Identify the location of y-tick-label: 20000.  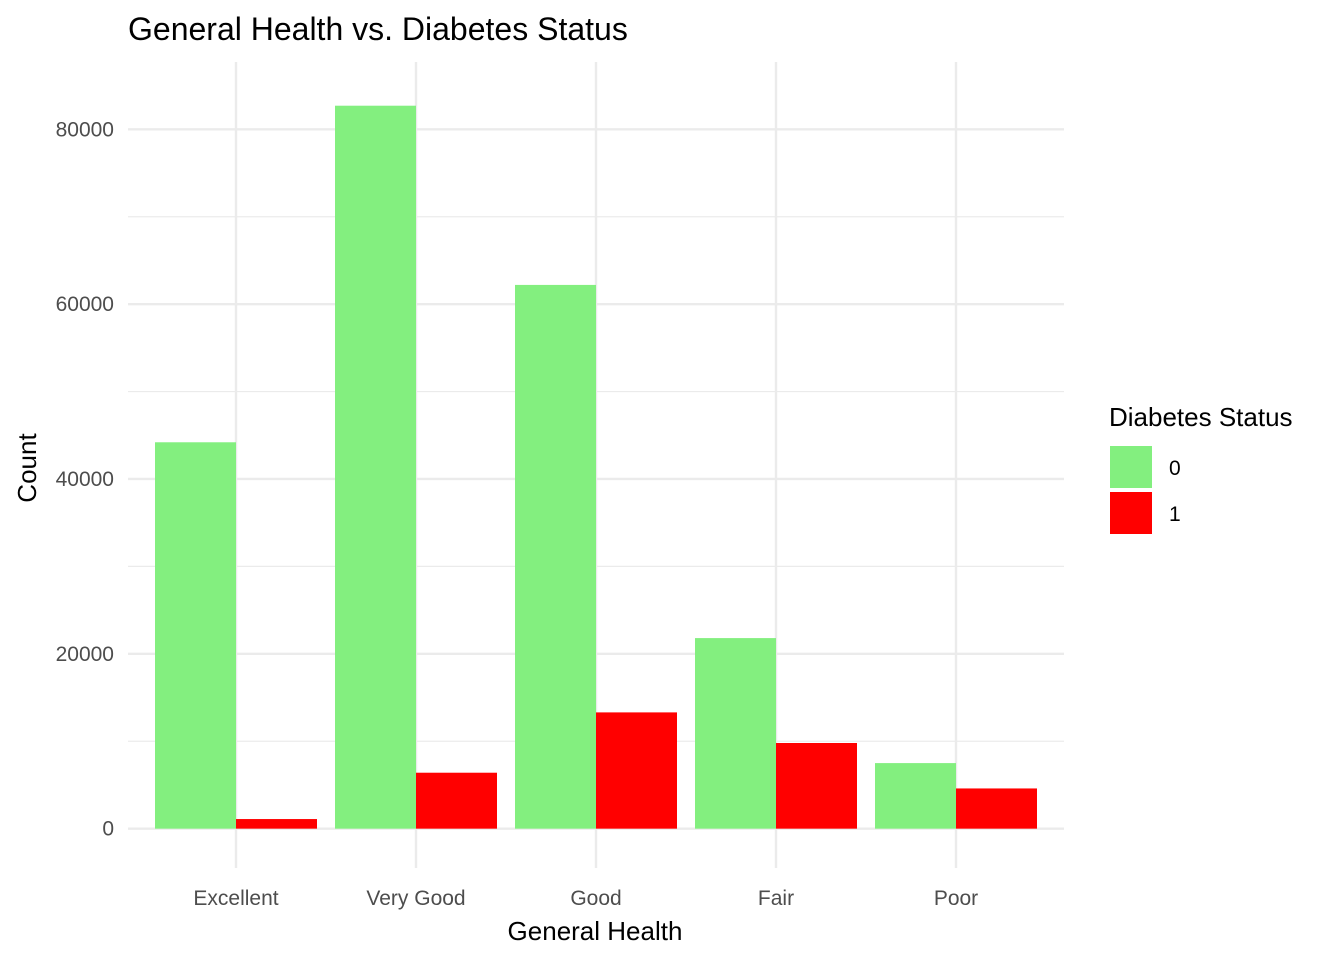
(85, 654).